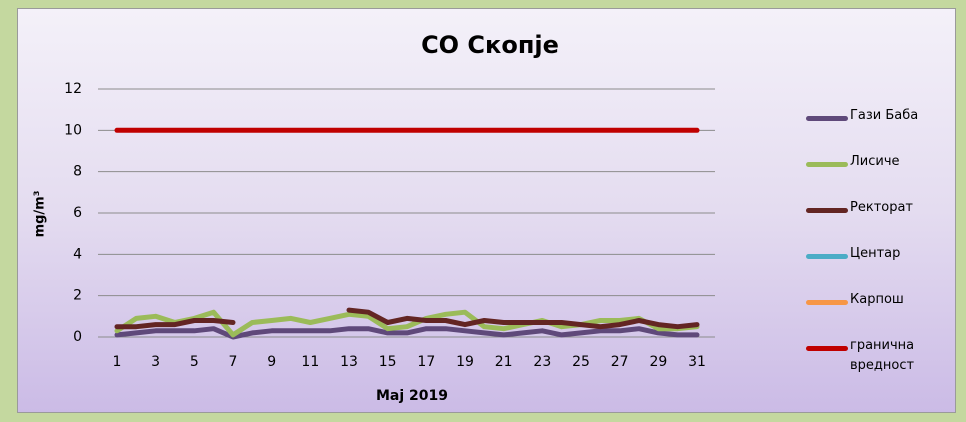 This screenshot has height=422, width=966. I want to click on x-tick-label: 5, so click(194, 362).